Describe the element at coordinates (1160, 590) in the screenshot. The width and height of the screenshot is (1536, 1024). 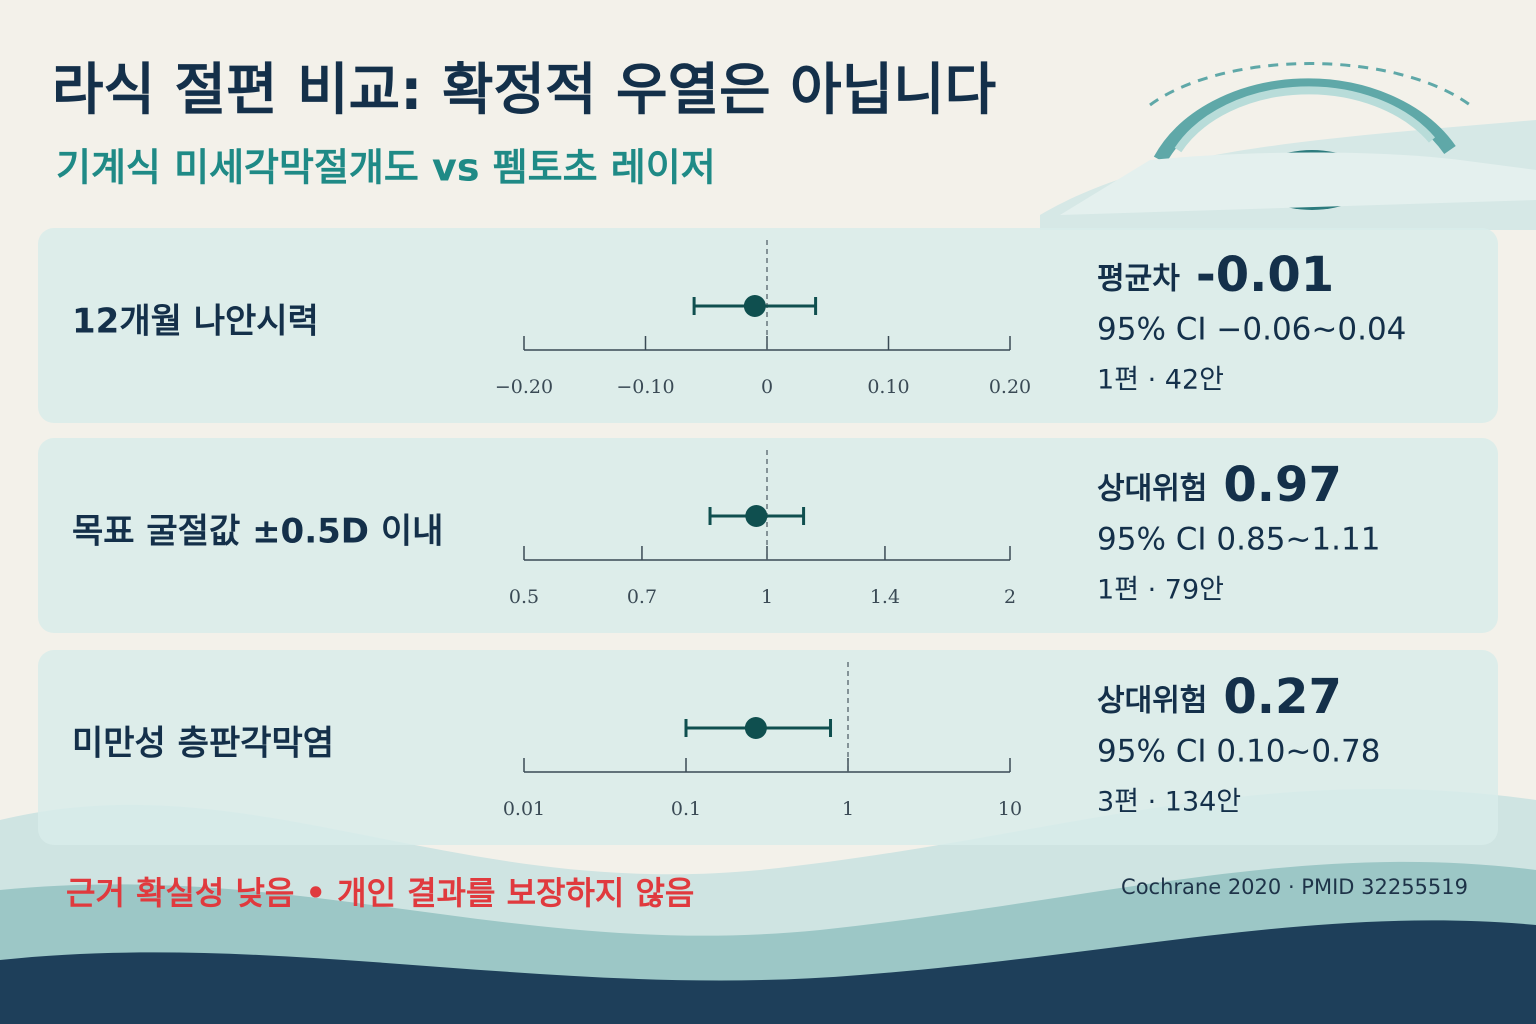
I see `studies: 1편 · 79안` at that location.